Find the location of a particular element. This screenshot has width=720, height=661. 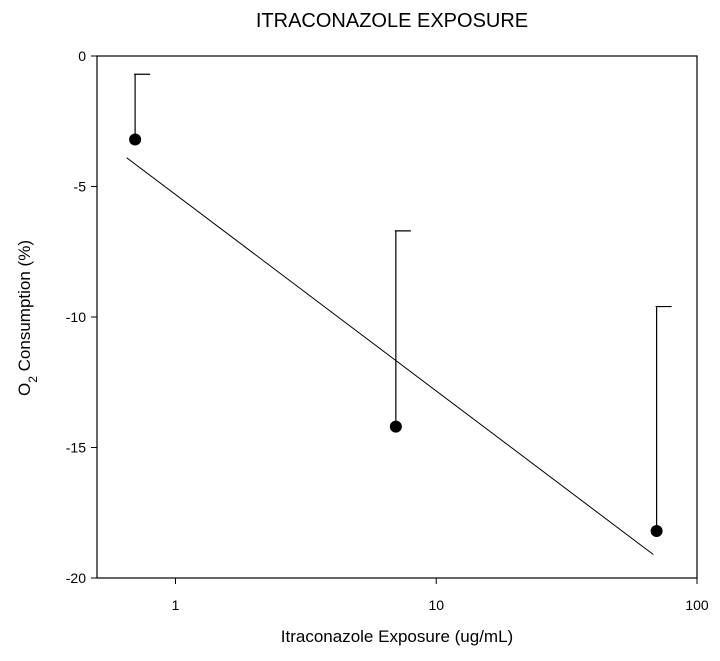

y-tick-label: -5 is located at coordinates (80, 187).